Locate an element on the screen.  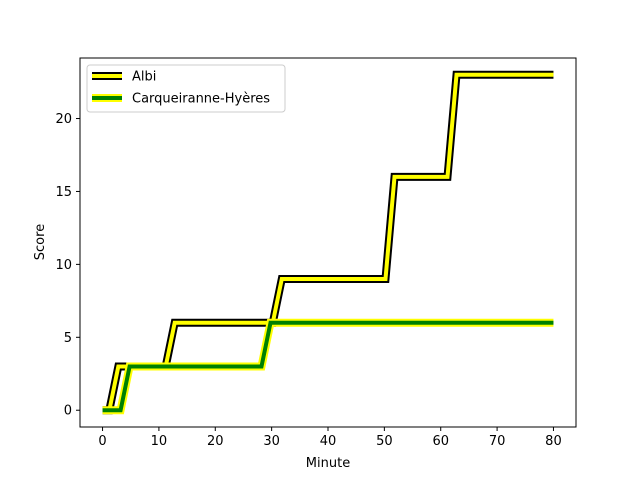
legend-box is located at coordinates (186, 88).